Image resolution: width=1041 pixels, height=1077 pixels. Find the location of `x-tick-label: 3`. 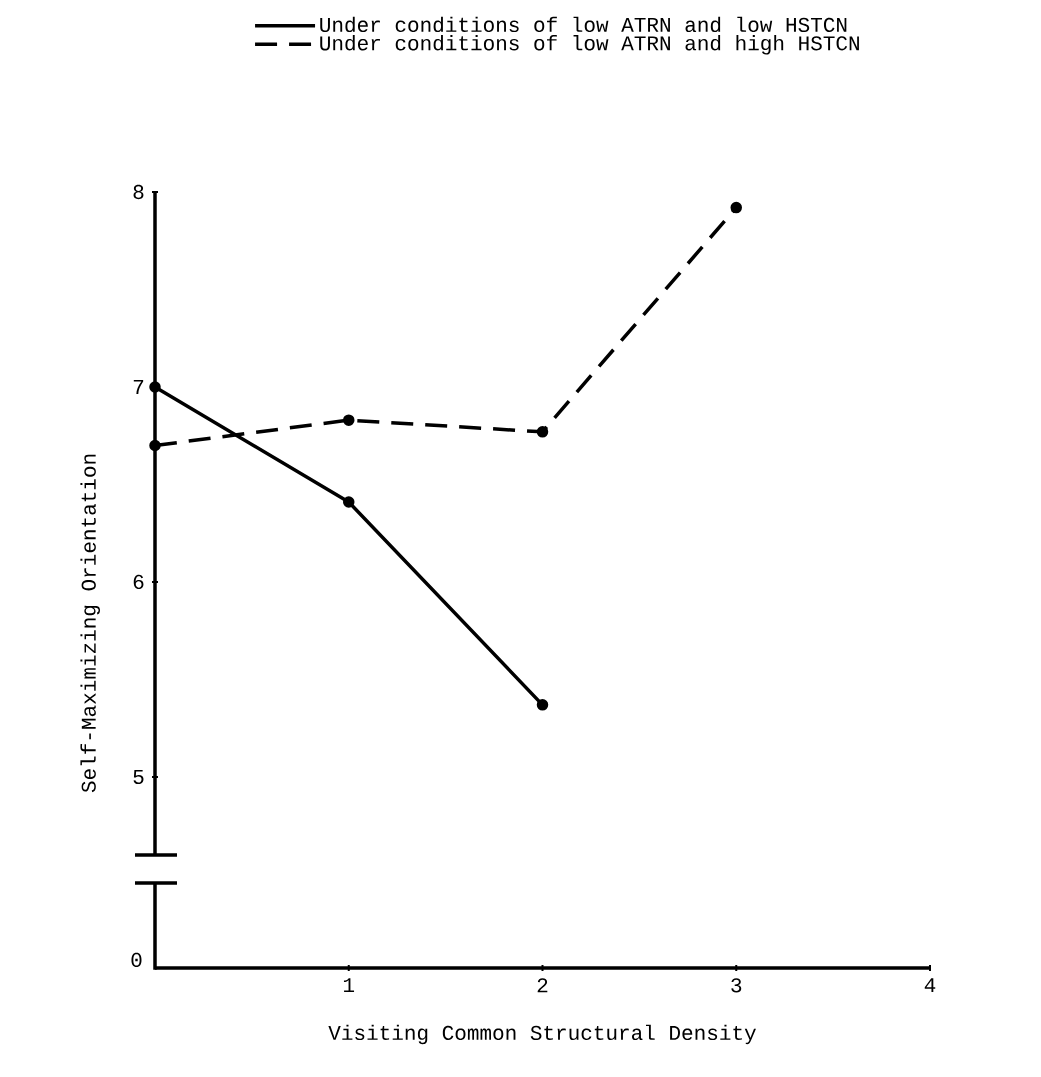

x-tick-label: 3 is located at coordinates (736, 985).